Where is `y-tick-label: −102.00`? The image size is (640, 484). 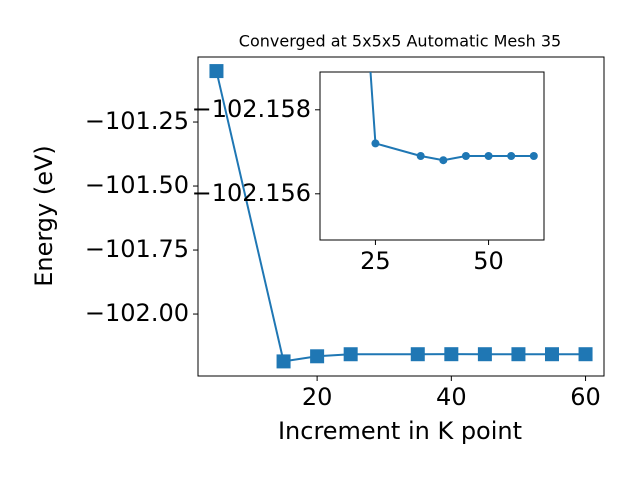
y-tick-label: −102.00 is located at coordinates (137, 313).